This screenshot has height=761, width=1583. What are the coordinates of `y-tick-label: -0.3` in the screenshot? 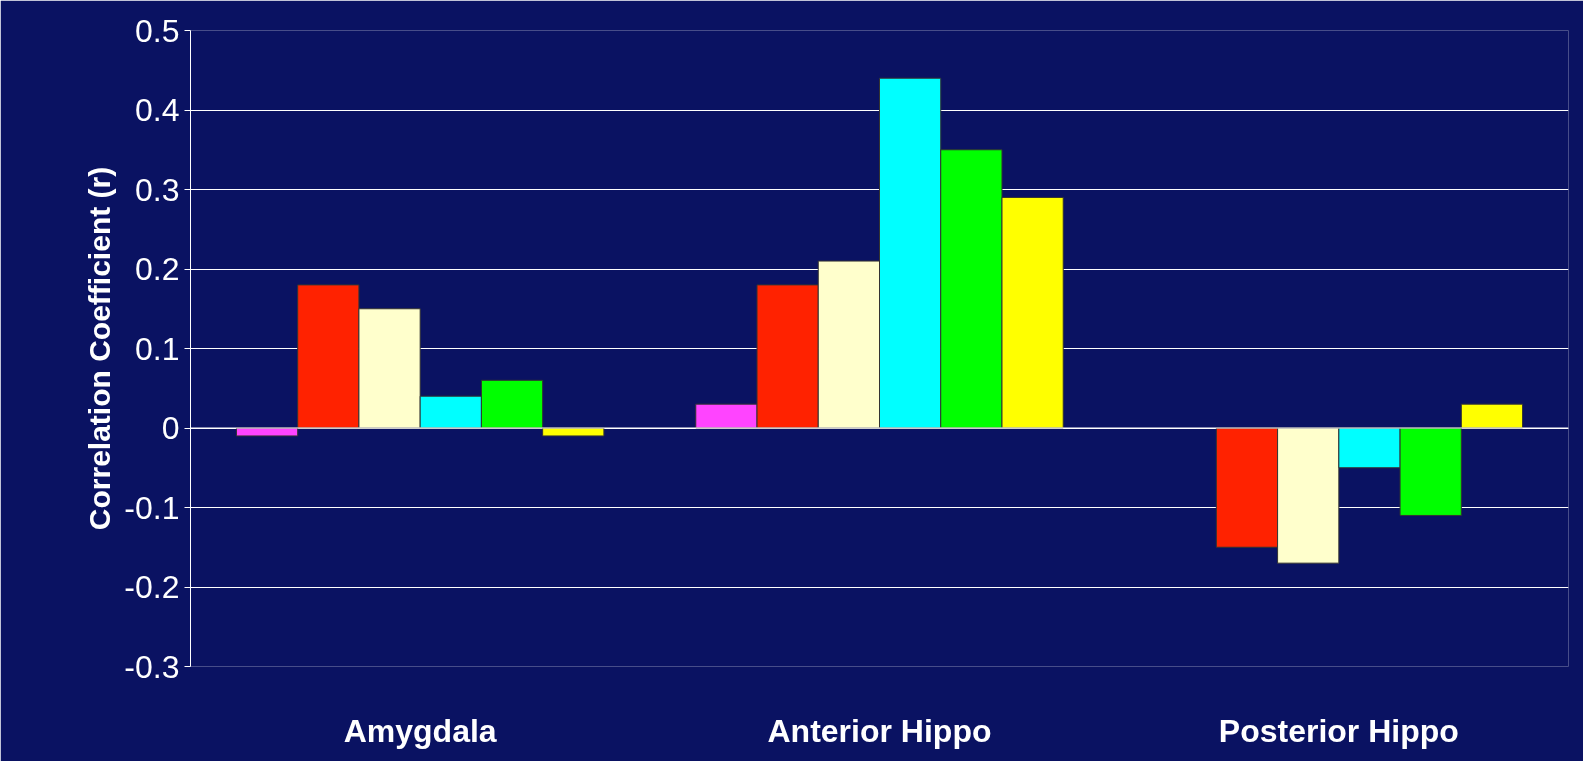 It's located at (152, 666).